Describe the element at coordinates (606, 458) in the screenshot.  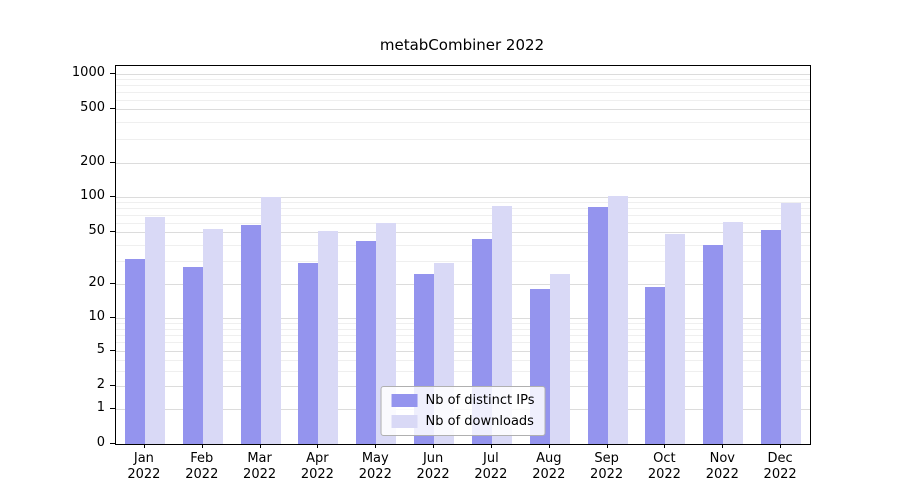
I see `x-tick-month: Sep` at that location.